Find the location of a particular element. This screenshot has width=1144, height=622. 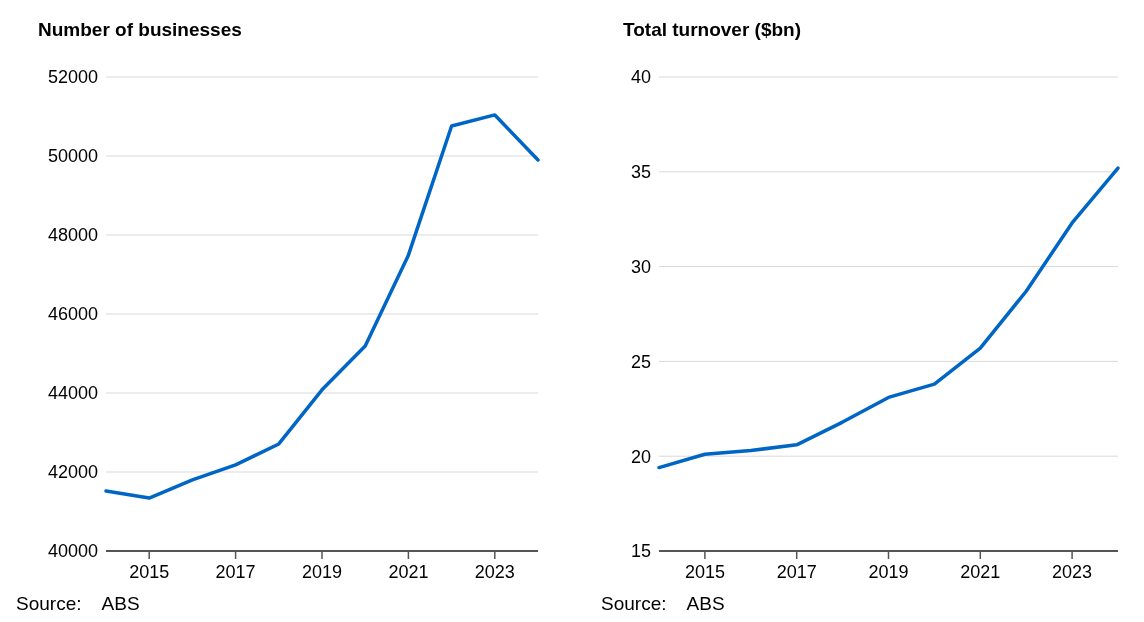

y-tick-label: 40 is located at coordinates (640, 77).